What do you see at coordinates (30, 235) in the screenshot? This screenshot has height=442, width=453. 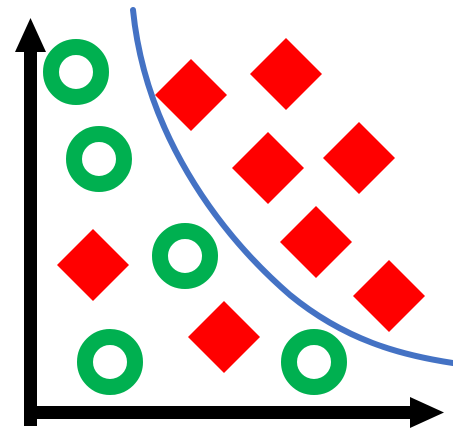 I see `y-axis-line` at bounding box center [30, 235].